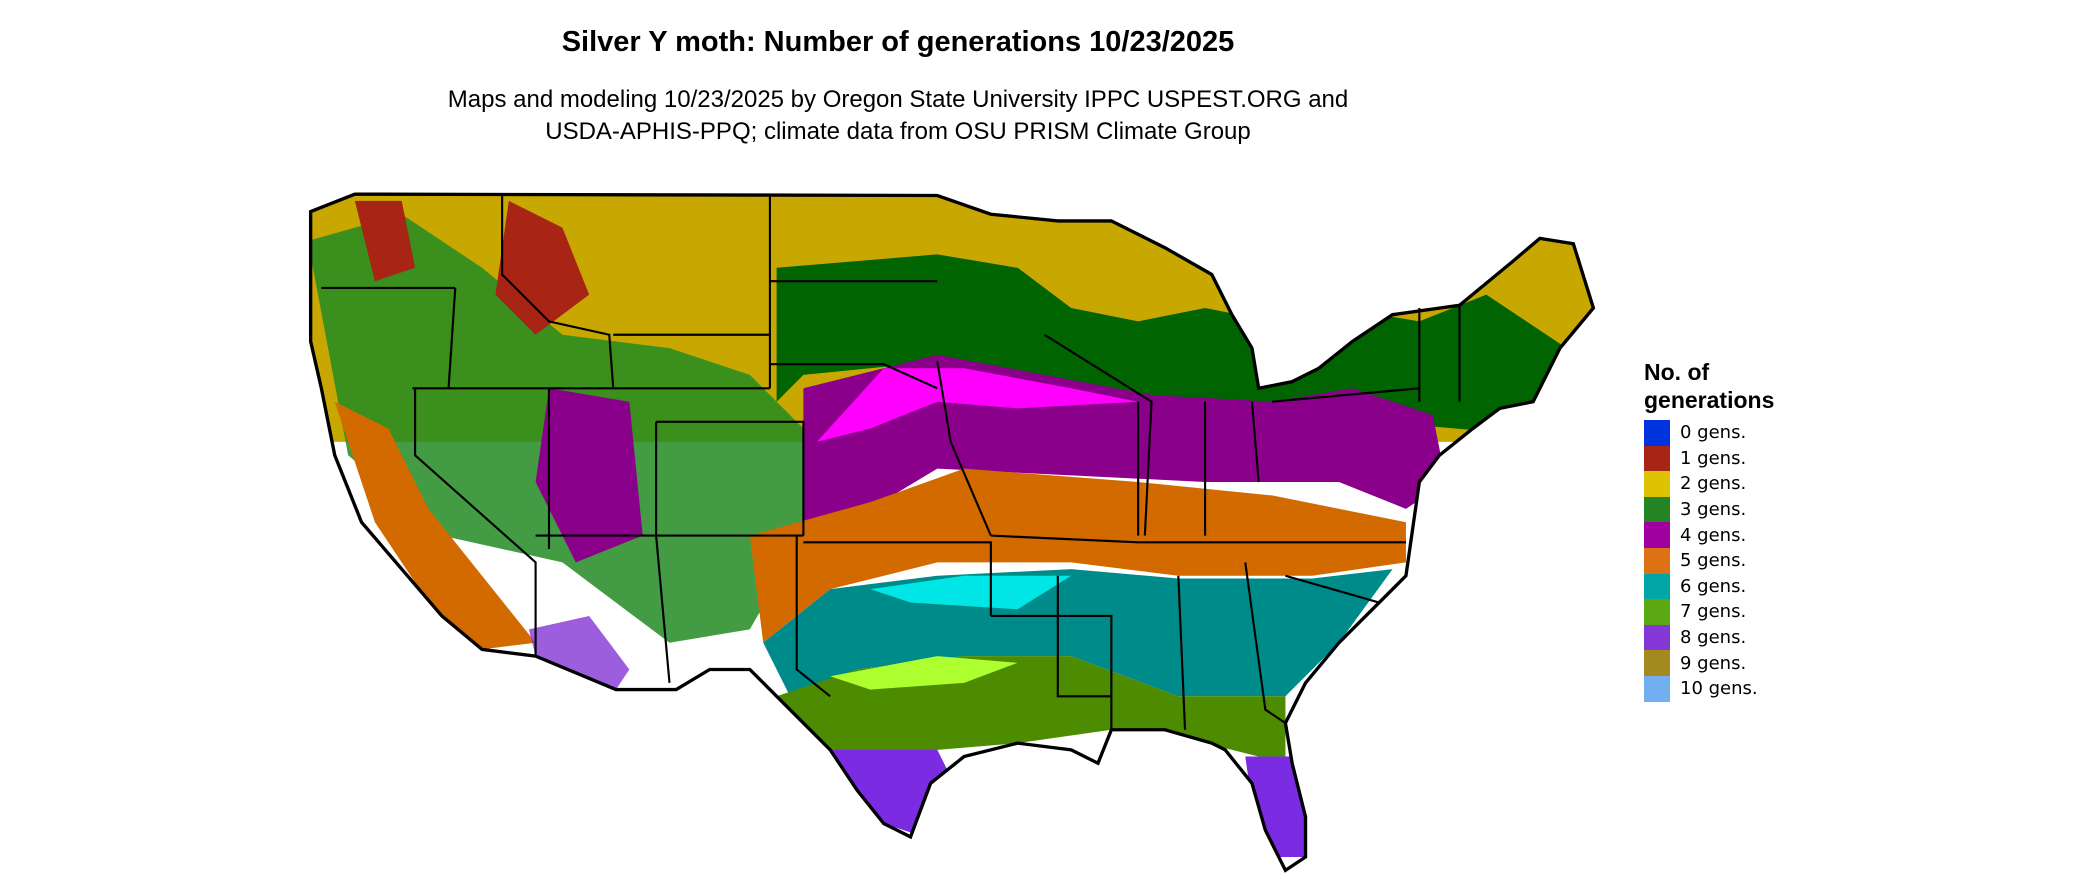 Image resolution: width=2100 pixels, height=892 pixels. I want to click on legend-label: 7 gens., so click(1713, 612).